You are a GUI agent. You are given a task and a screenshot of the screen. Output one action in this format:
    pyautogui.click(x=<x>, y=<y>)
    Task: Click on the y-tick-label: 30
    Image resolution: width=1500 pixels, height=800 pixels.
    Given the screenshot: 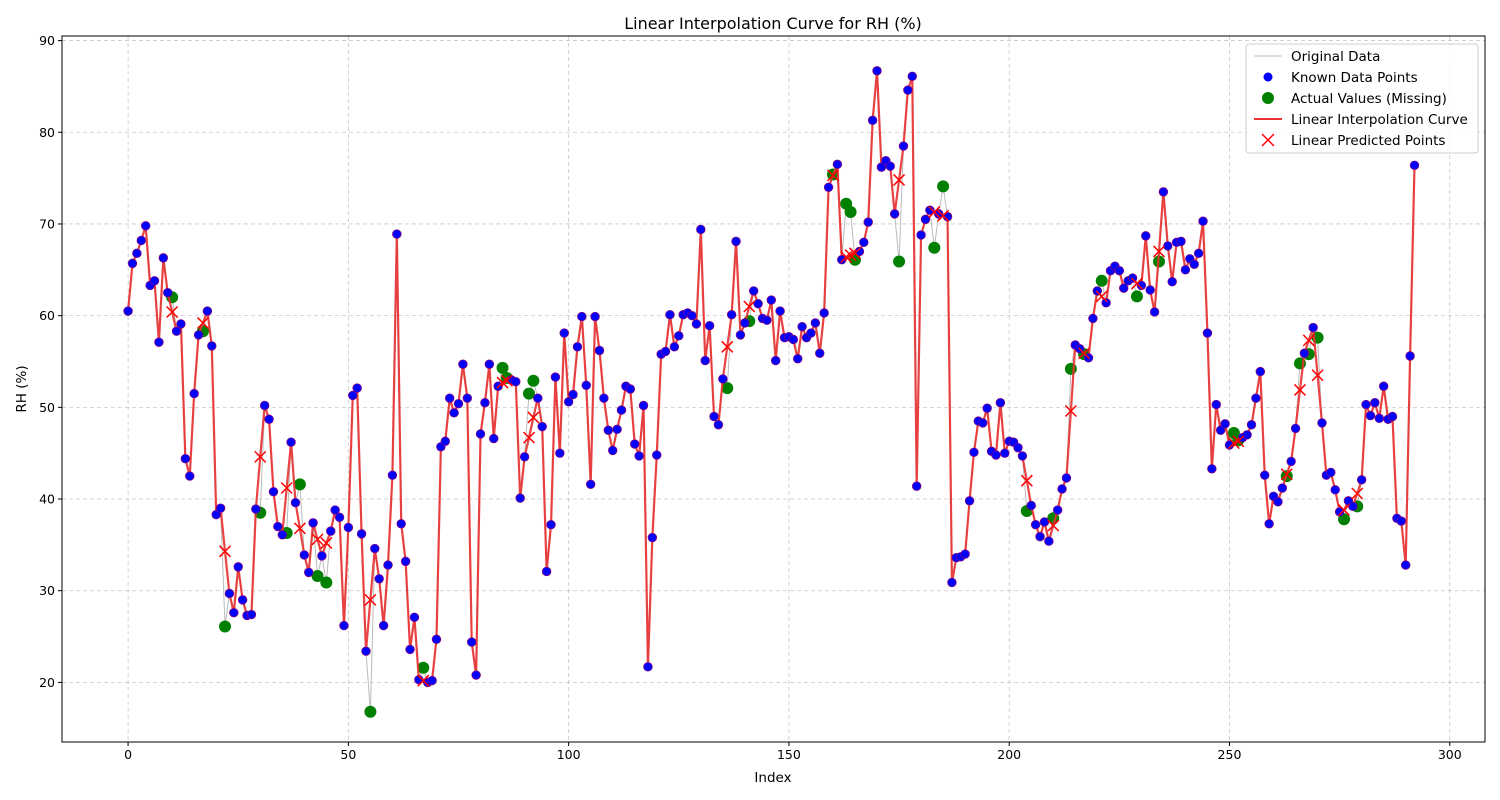 What is the action you would take?
    pyautogui.click(x=47, y=590)
    